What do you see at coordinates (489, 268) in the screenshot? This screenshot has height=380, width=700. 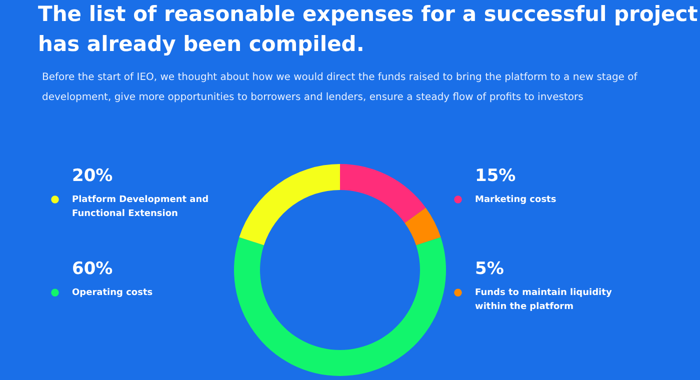 I see `data-label: 5%` at bounding box center [489, 268].